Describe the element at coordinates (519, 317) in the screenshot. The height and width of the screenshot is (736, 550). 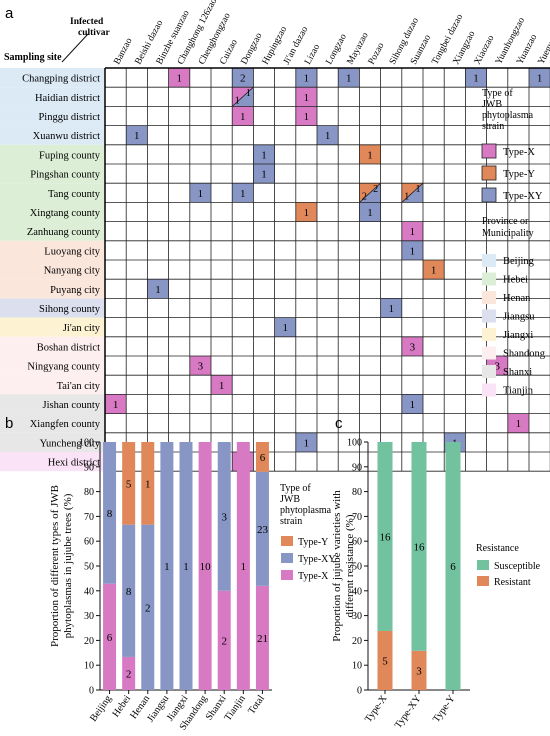
I see `legend-prov-label: Jiangsu` at that location.